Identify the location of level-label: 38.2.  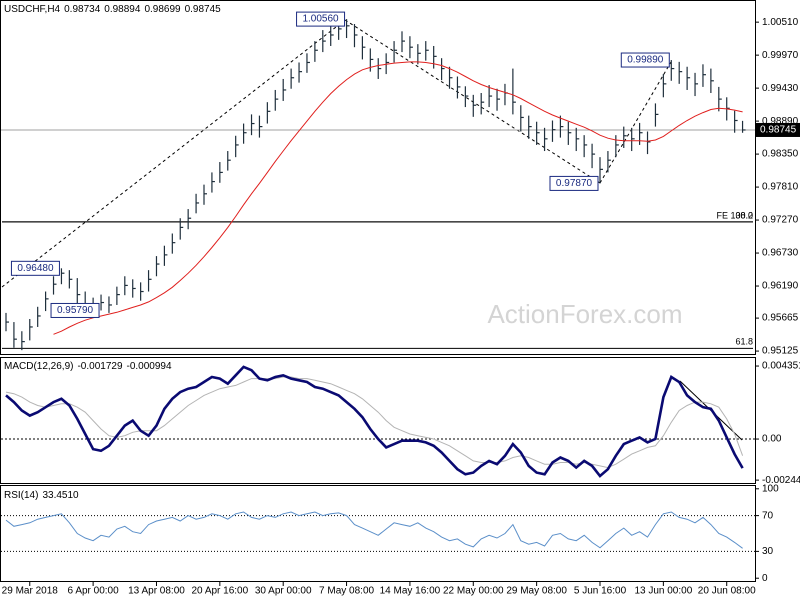
(744, 215).